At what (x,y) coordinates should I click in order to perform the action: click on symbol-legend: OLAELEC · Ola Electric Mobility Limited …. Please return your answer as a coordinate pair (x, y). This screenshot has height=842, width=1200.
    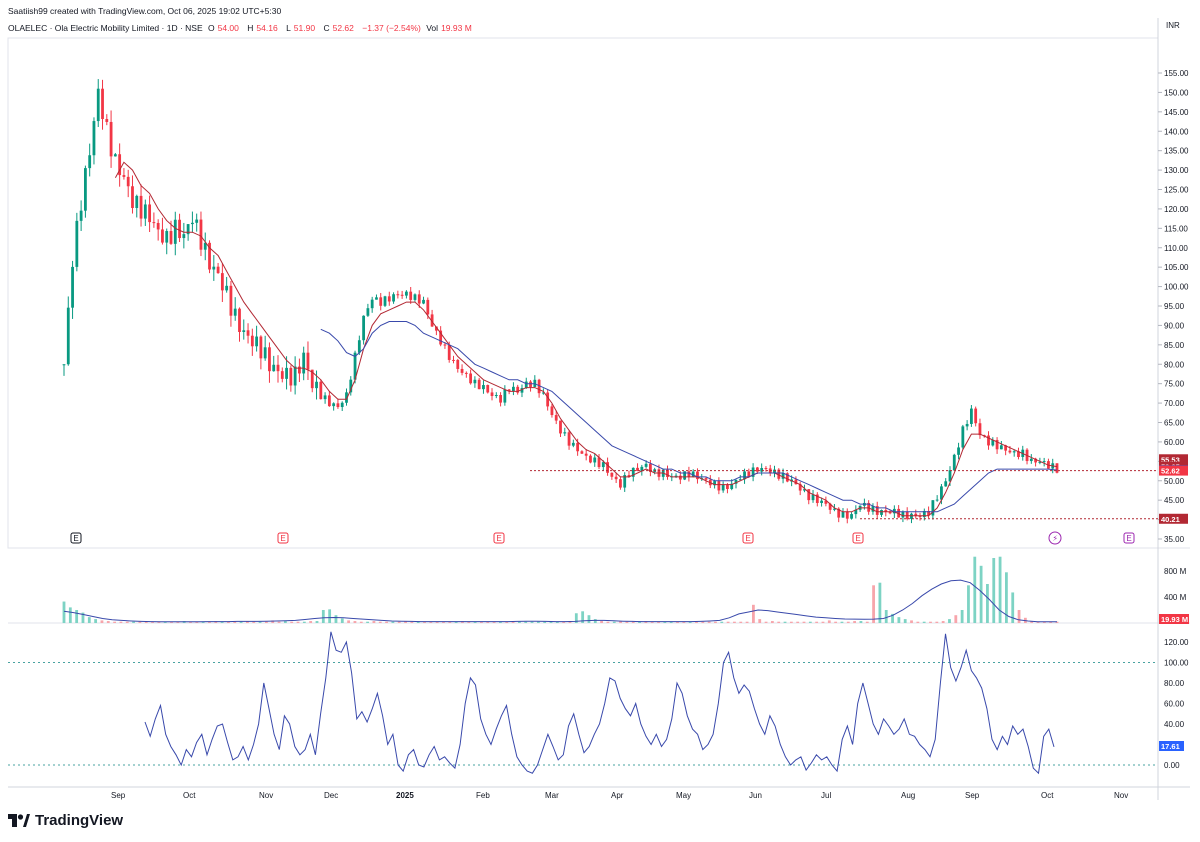
    Looking at the image, I should click on (243, 28).